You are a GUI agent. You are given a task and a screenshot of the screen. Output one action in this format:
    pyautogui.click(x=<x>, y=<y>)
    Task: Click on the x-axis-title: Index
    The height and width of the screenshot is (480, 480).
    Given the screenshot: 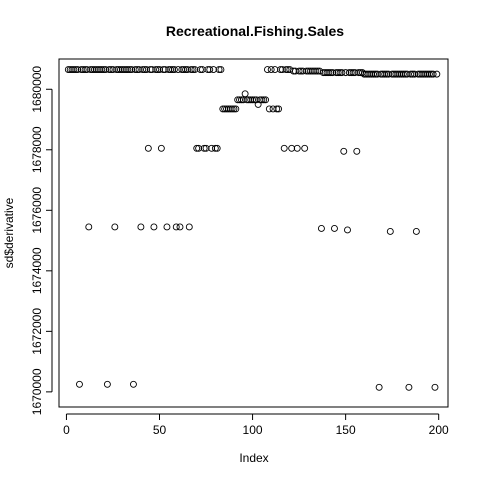 What is the action you would take?
    pyautogui.click(x=253, y=458)
    